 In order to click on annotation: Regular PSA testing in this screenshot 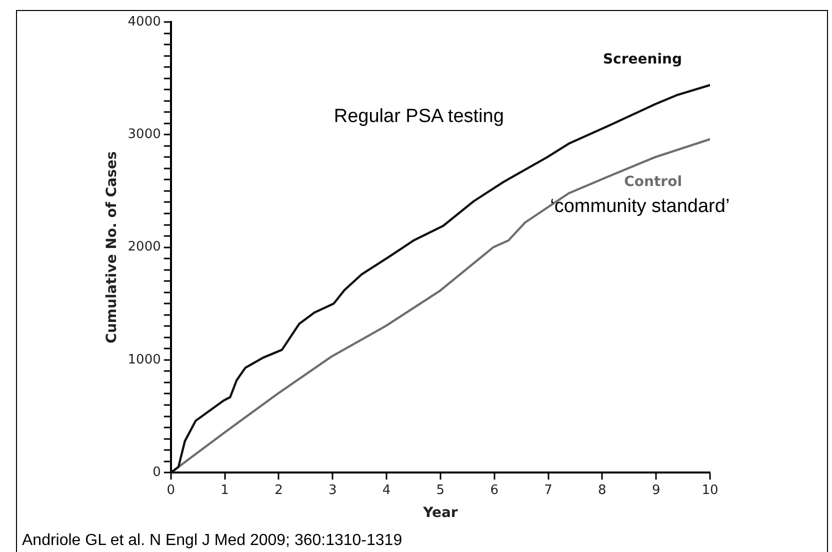, I will do `click(419, 116)`.